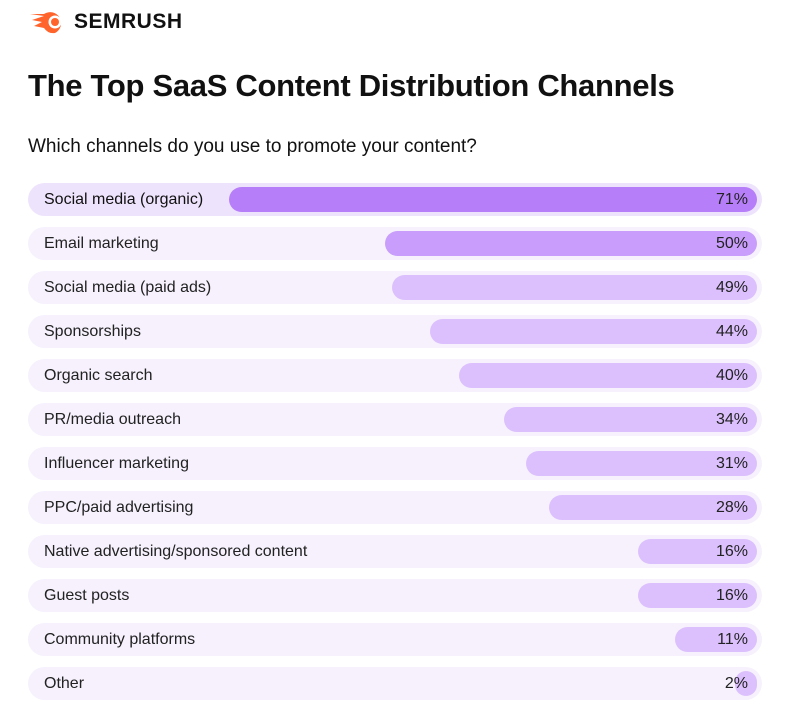  I want to click on category-label: Organic search, so click(98, 375).